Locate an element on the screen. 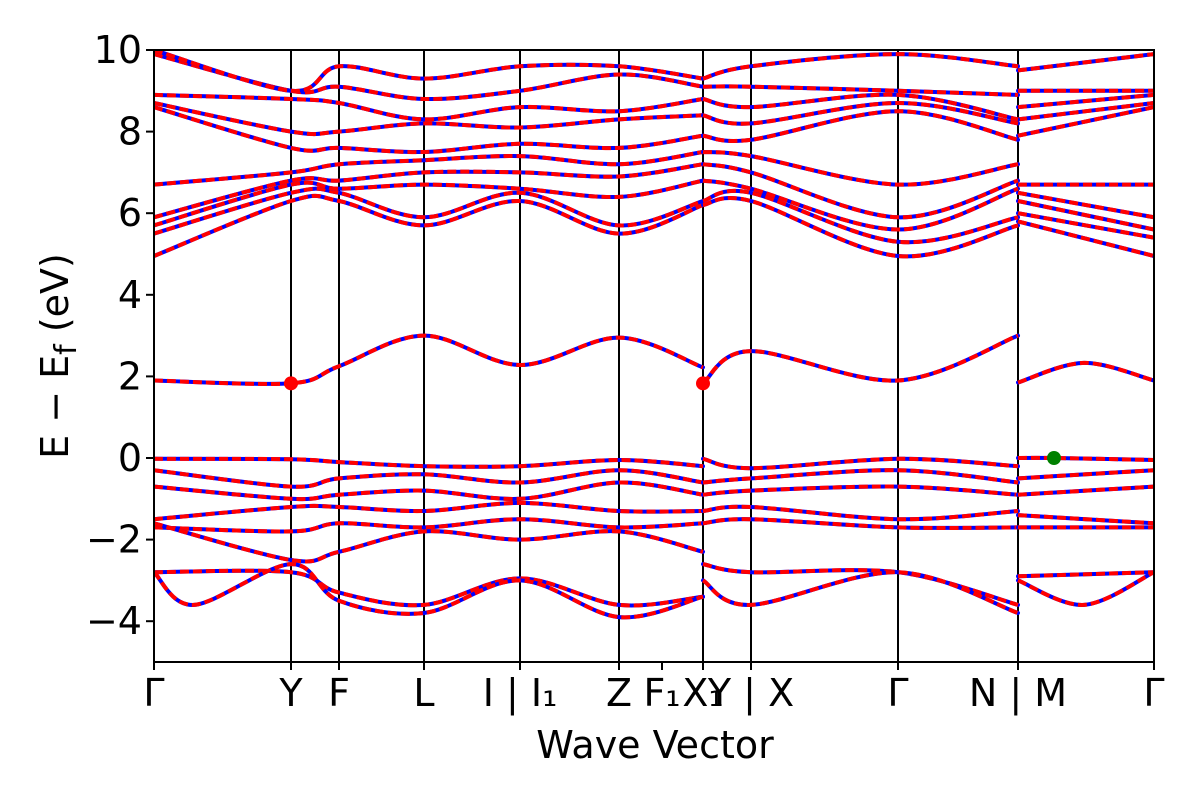 This screenshot has width=1200, height=800. y-axis: −4 −2 0 2 4 6 8 10 is located at coordinates (120, 335).